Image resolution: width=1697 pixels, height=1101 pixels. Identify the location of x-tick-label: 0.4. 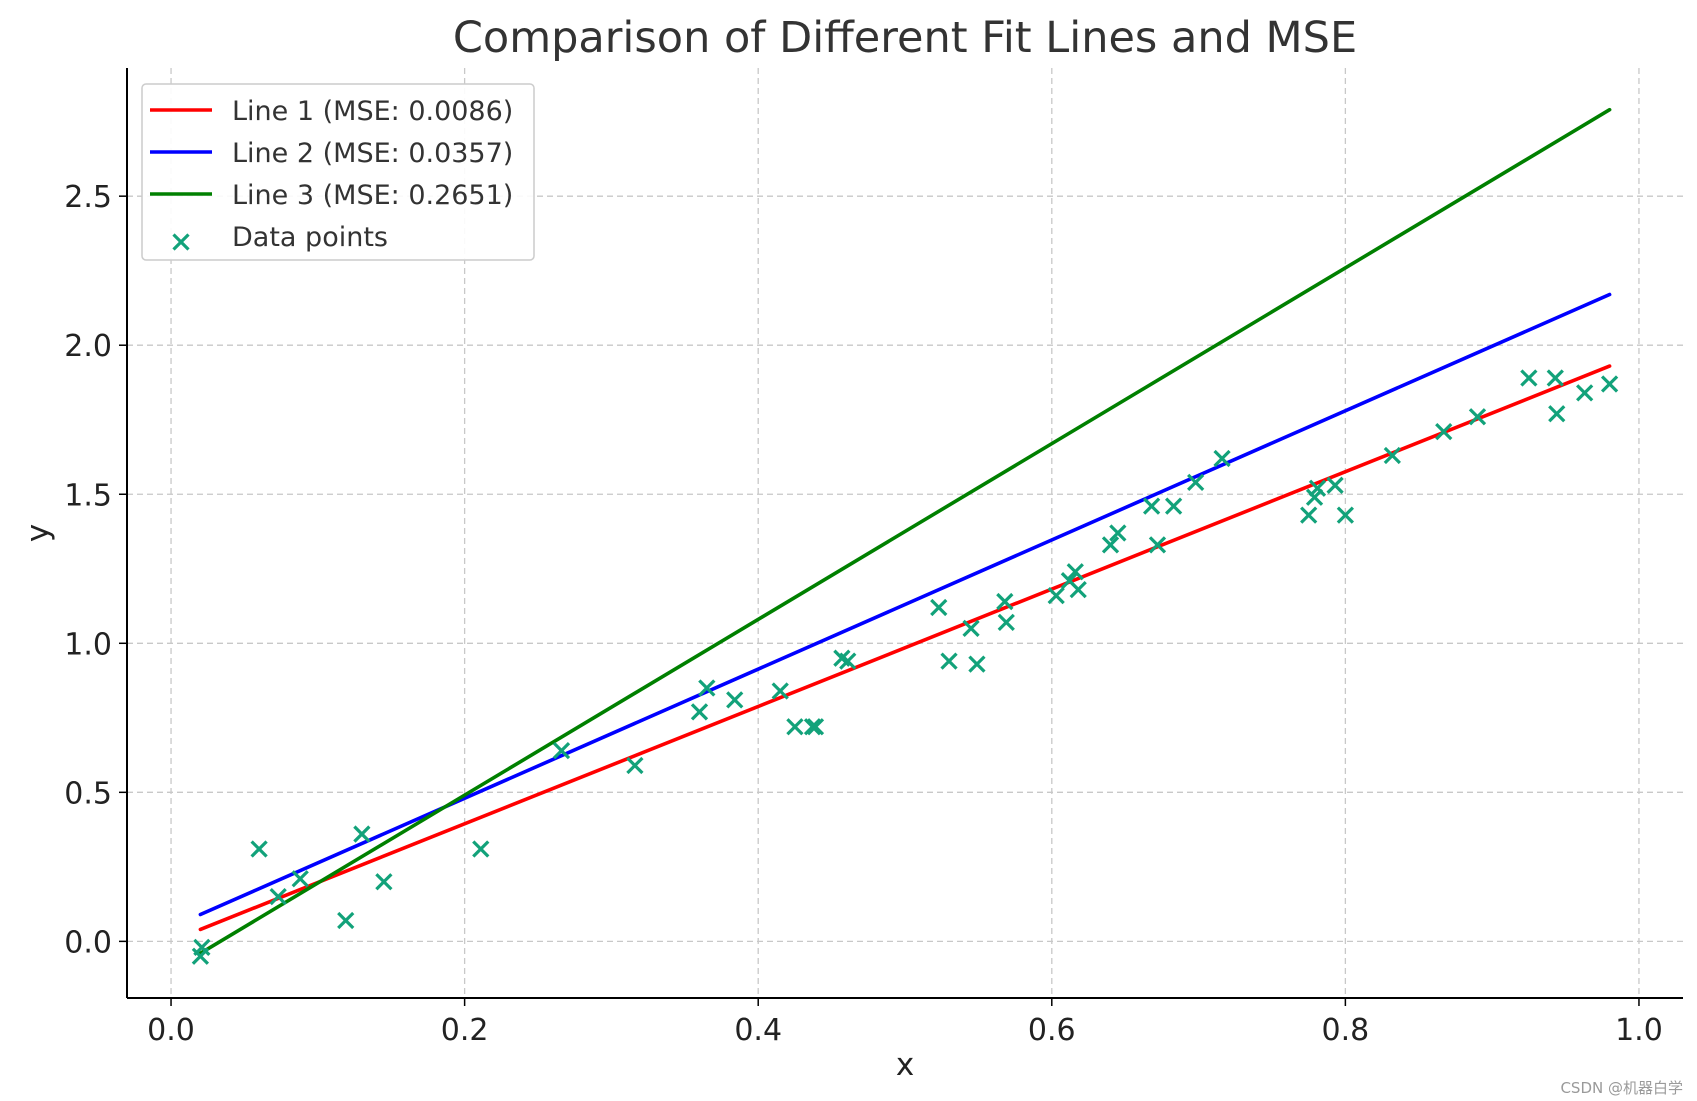
(758, 1030).